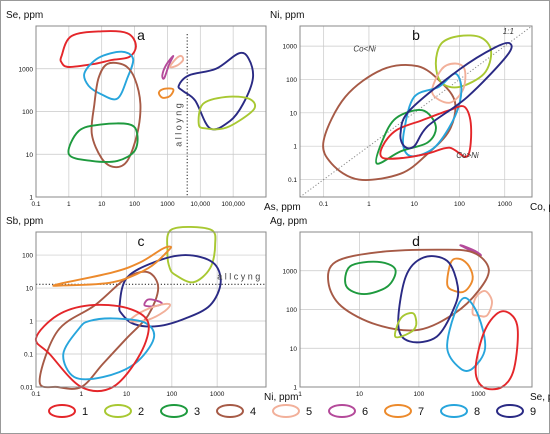 The height and width of the screenshot is (434, 550). Describe the element at coordinates (288, 221) in the screenshot. I see `y-axis-title-d: Ag, ppm` at that location.